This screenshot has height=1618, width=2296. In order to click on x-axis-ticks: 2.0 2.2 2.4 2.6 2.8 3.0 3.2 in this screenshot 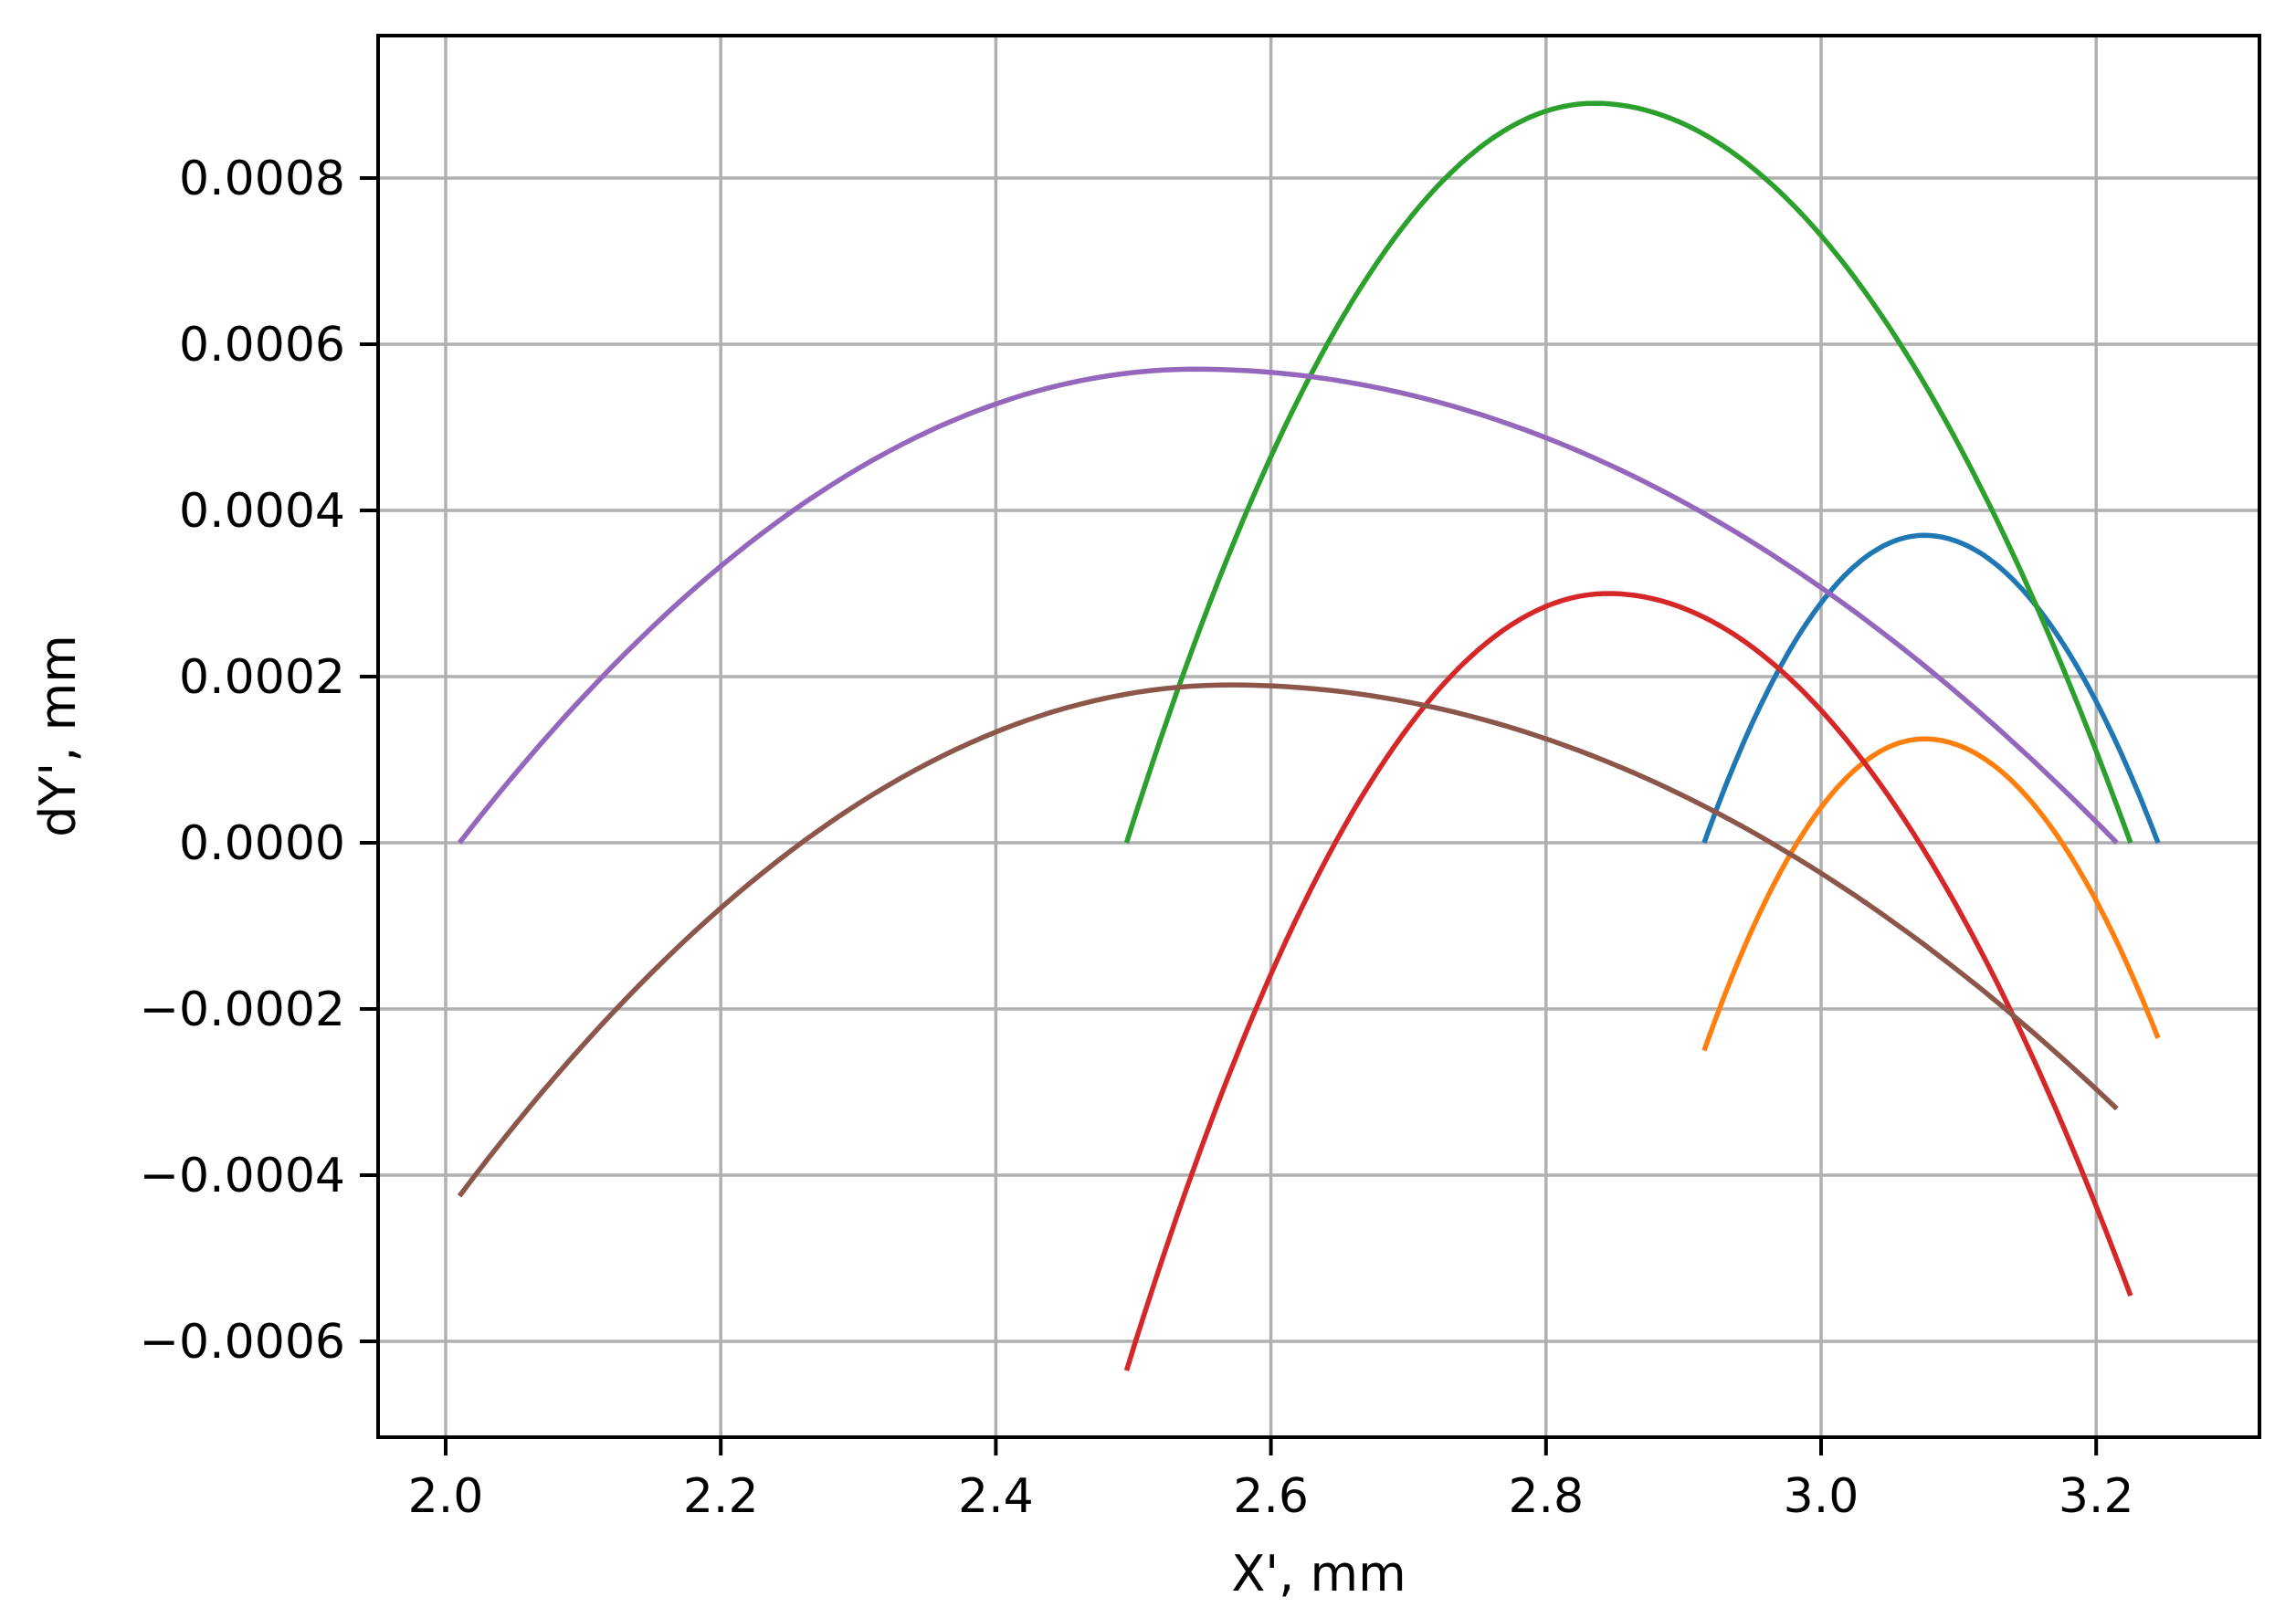, I will do `click(1271, 1480)`.